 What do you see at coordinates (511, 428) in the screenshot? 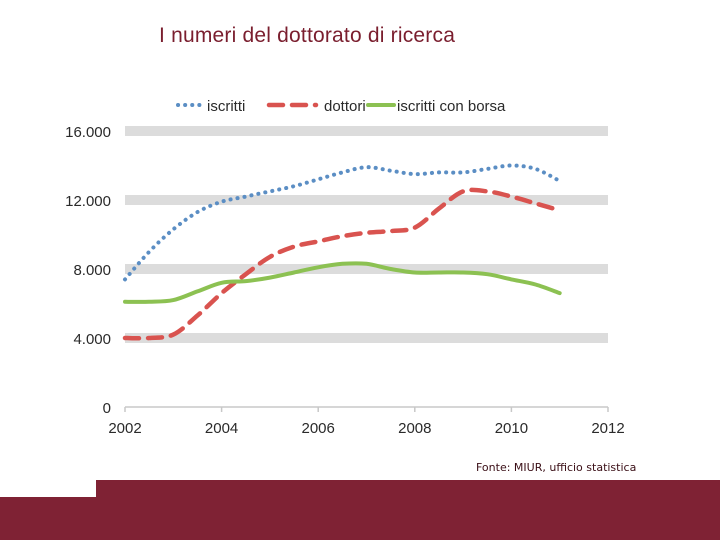
I see `x-tick-label: 2010` at bounding box center [511, 428].